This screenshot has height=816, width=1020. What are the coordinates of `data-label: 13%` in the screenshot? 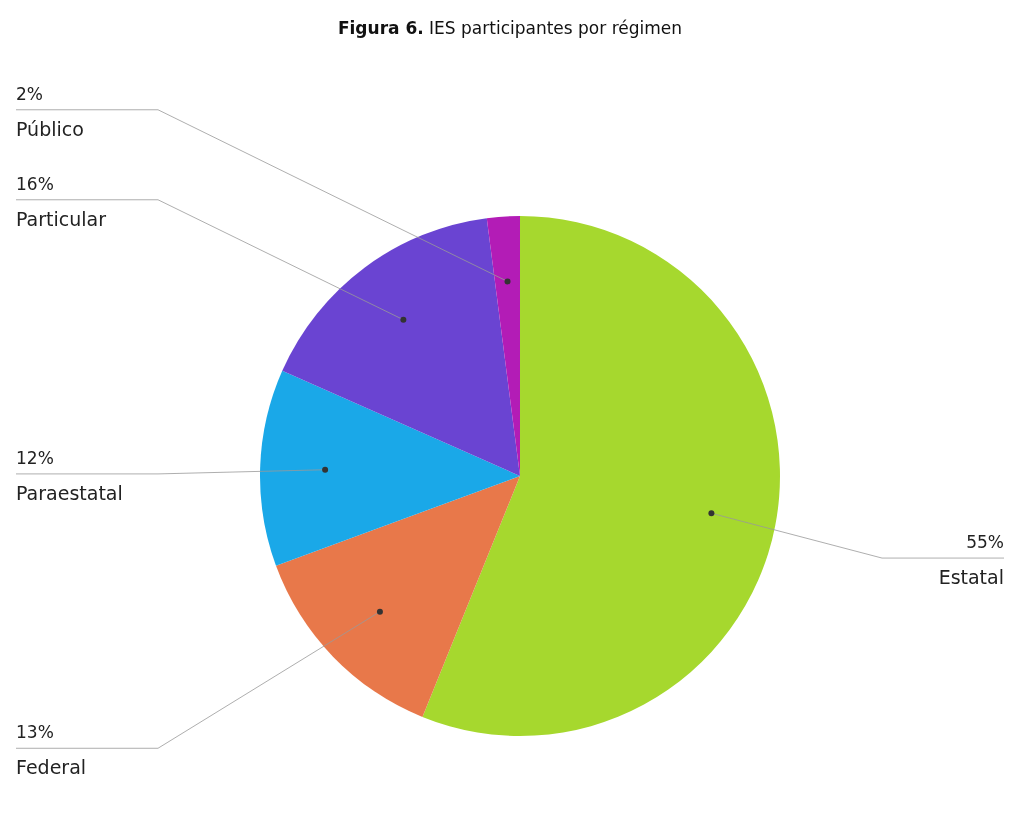 It's located at (35, 732).